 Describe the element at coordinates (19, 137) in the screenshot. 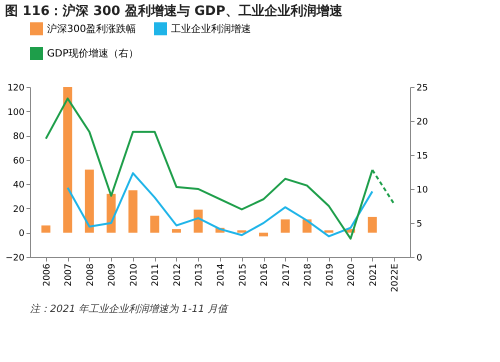

I see `y-tick-label: 80` at that location.